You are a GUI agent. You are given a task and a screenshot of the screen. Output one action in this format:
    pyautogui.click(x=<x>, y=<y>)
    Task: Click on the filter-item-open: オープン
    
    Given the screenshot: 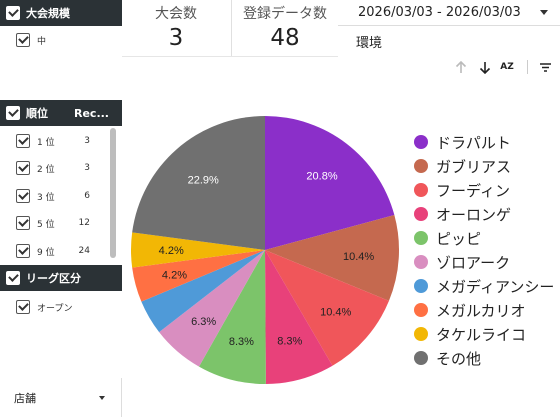 What is the action you would take?
    pyautogui.click(x=54, y=307)
    